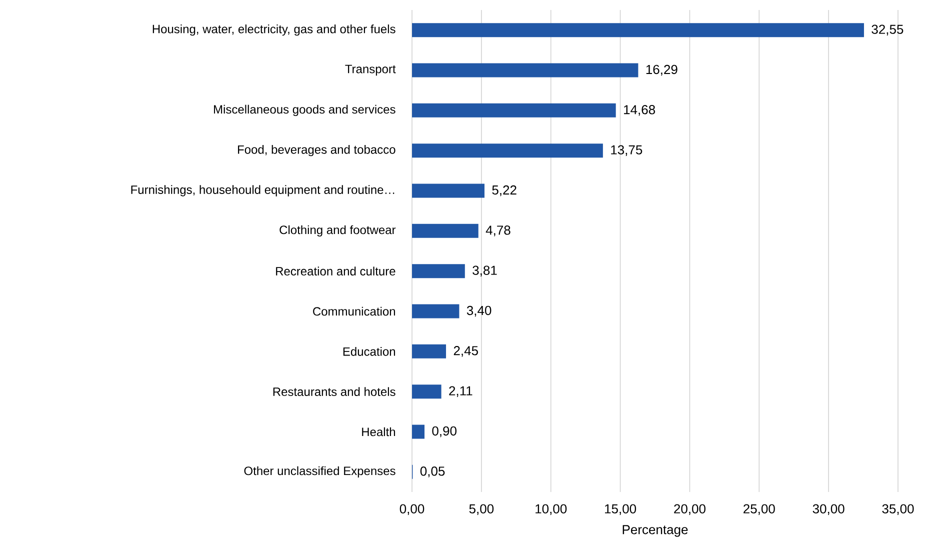 The image size is (934, 559). Describe the element at coordinates (370, 70) in the screenshot. I see `y-tick-label: Transport` at that location.